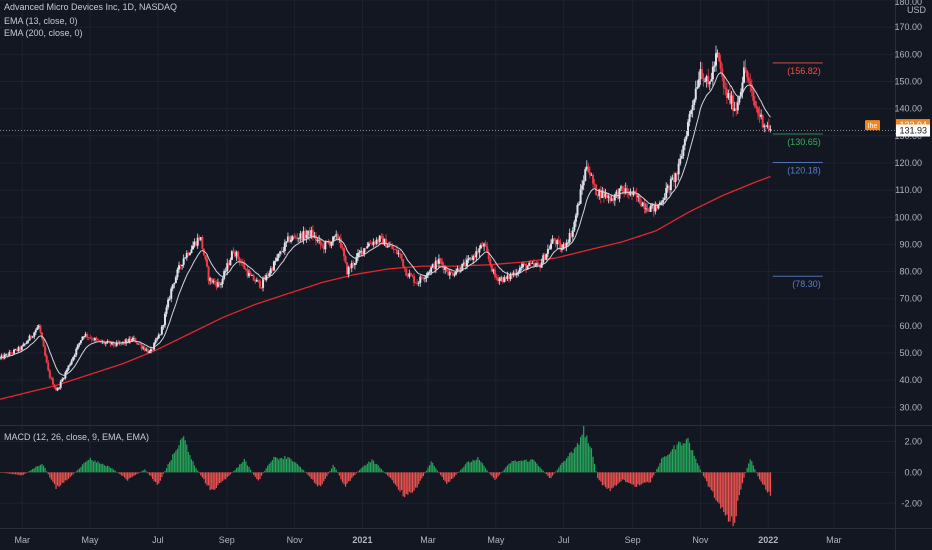  Describe the element at coordinates (911, 503) in the screenshot. I see `macd-tick-label: -2.00` at that location.